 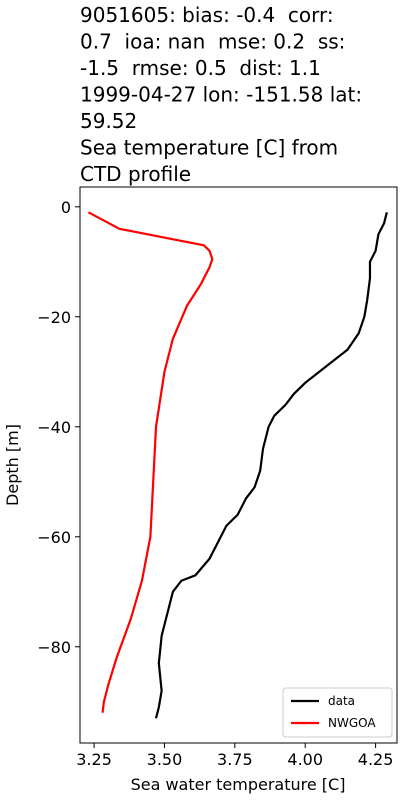 I want to click on legend-label: data, so click(x=341, y=701).